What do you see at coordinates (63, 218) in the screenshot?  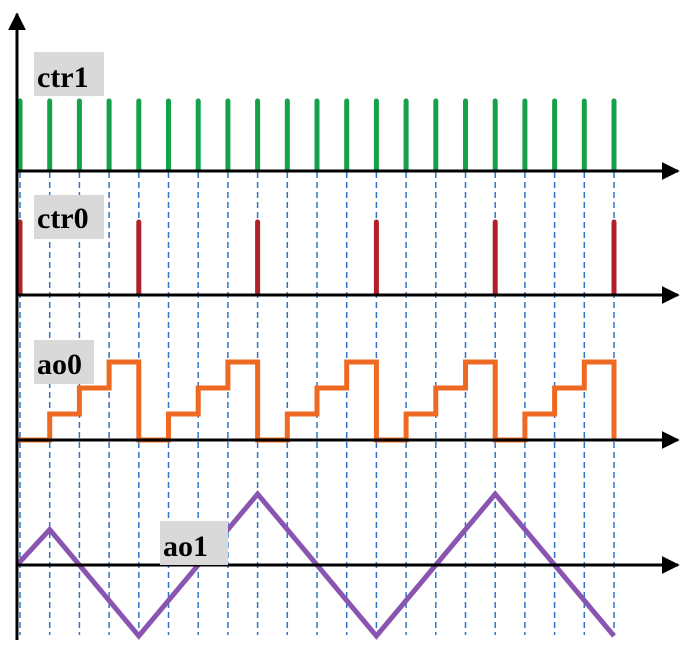 I see `ctr0-label-text: ctr0` at bounding box center [63, 218].